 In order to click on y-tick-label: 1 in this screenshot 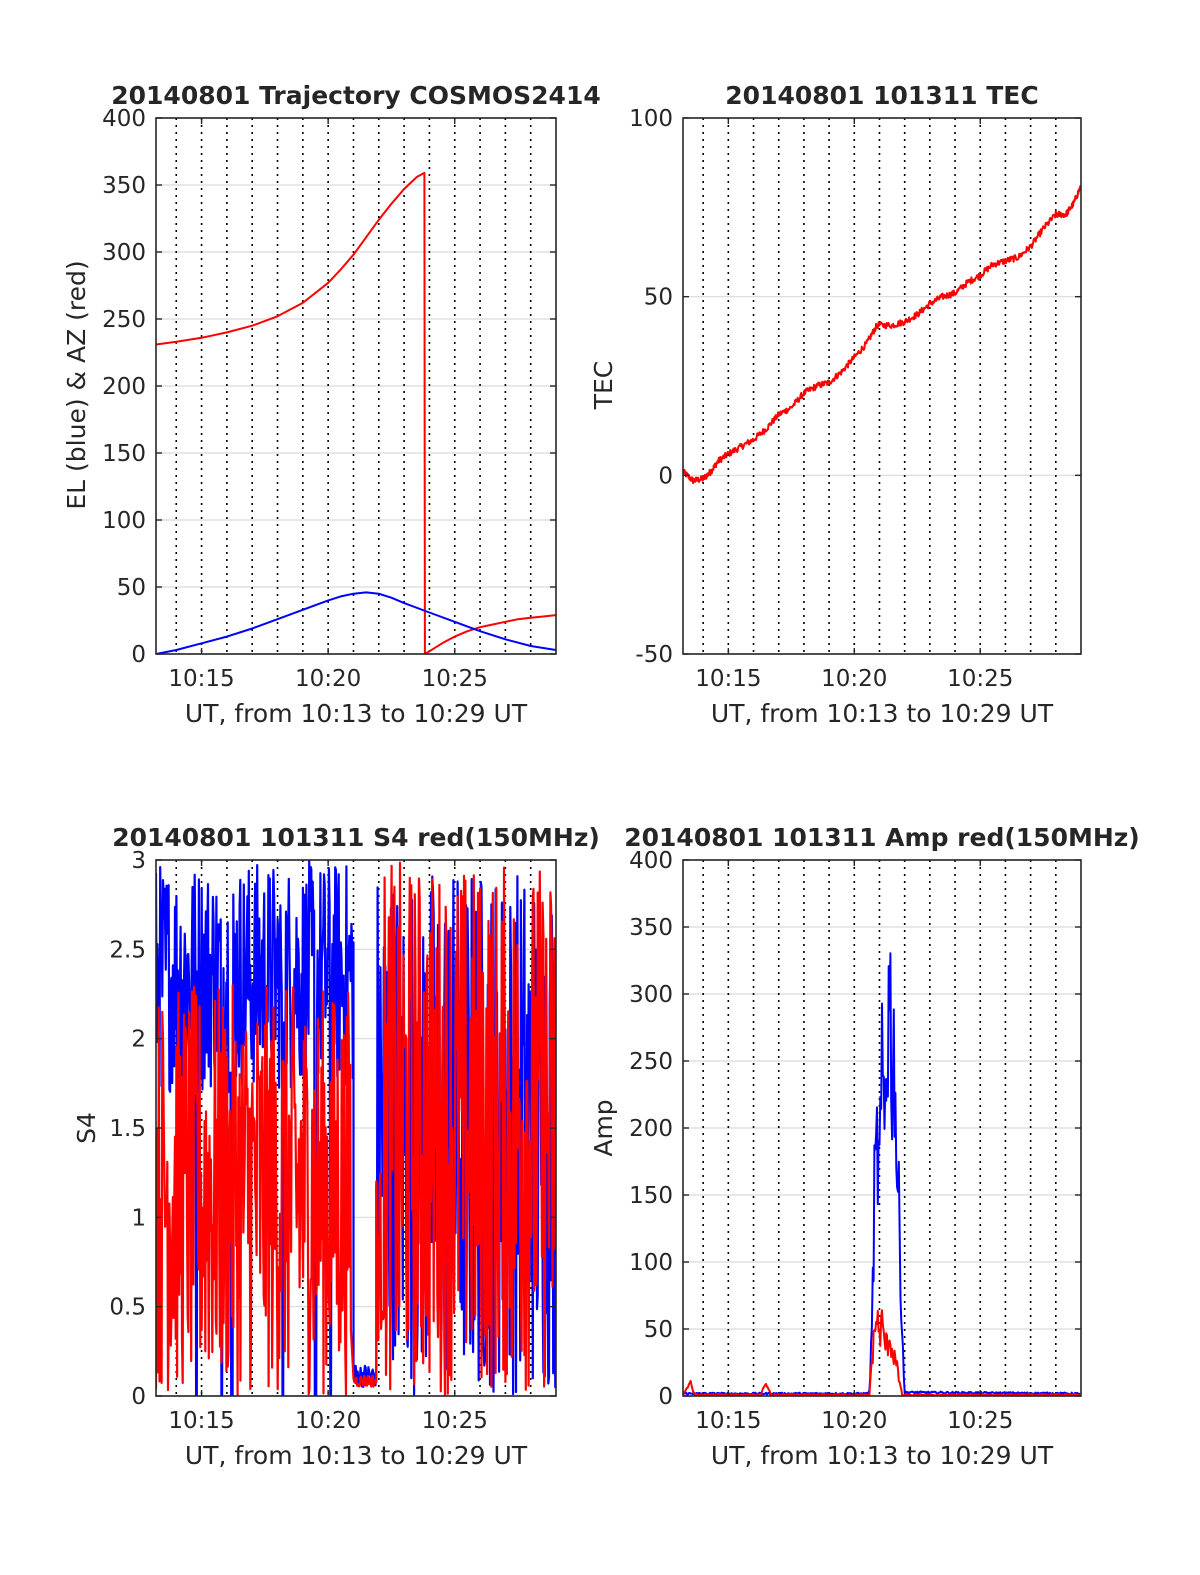, I will do `click(138, 1218)`.